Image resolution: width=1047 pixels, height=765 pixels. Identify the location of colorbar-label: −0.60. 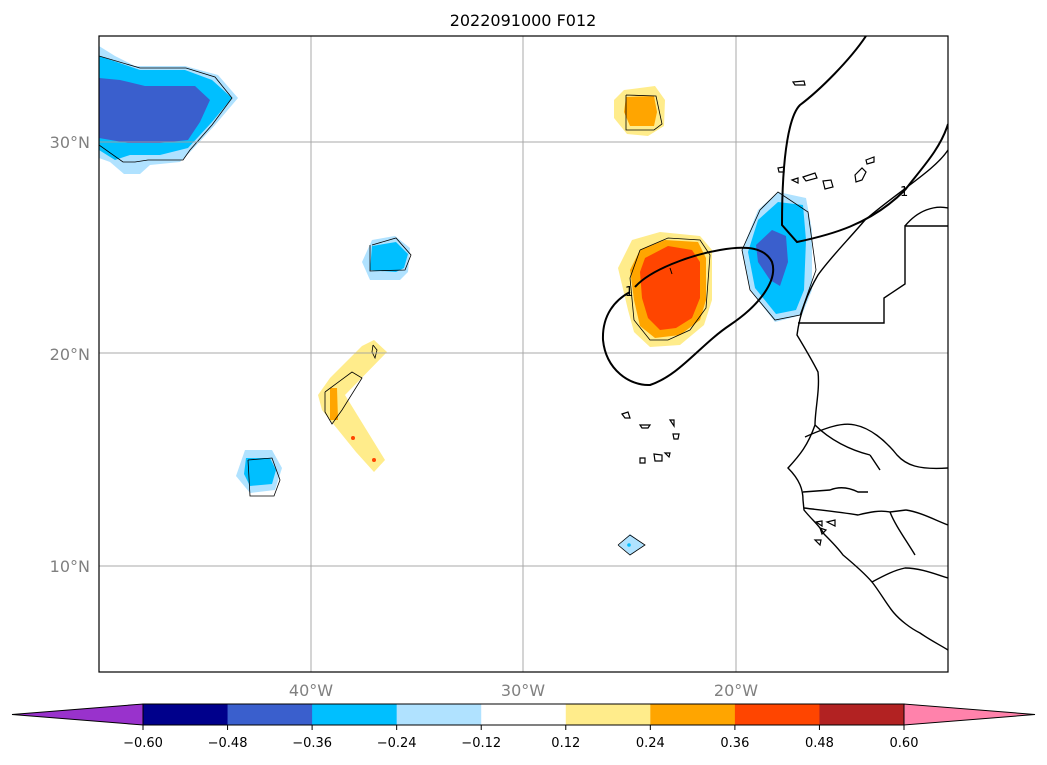
(143, 743).